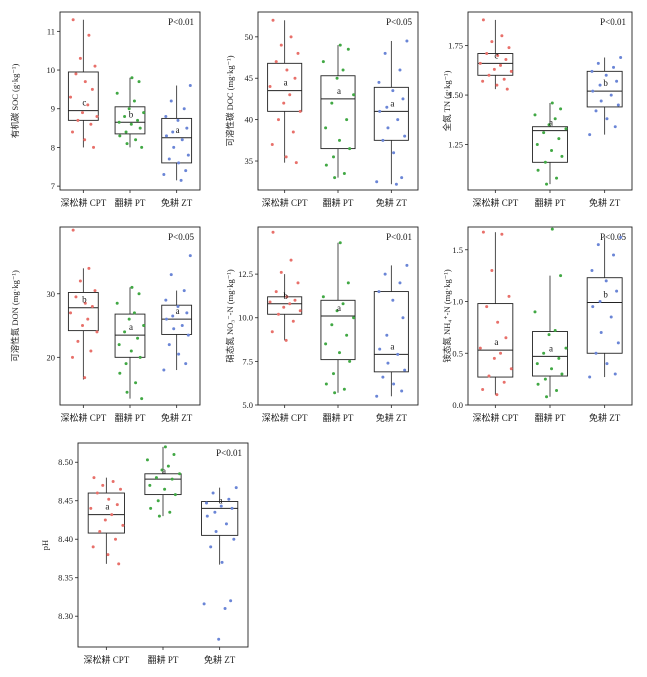  I want to click on y-tick-label: 1.50, so click(455, 95).